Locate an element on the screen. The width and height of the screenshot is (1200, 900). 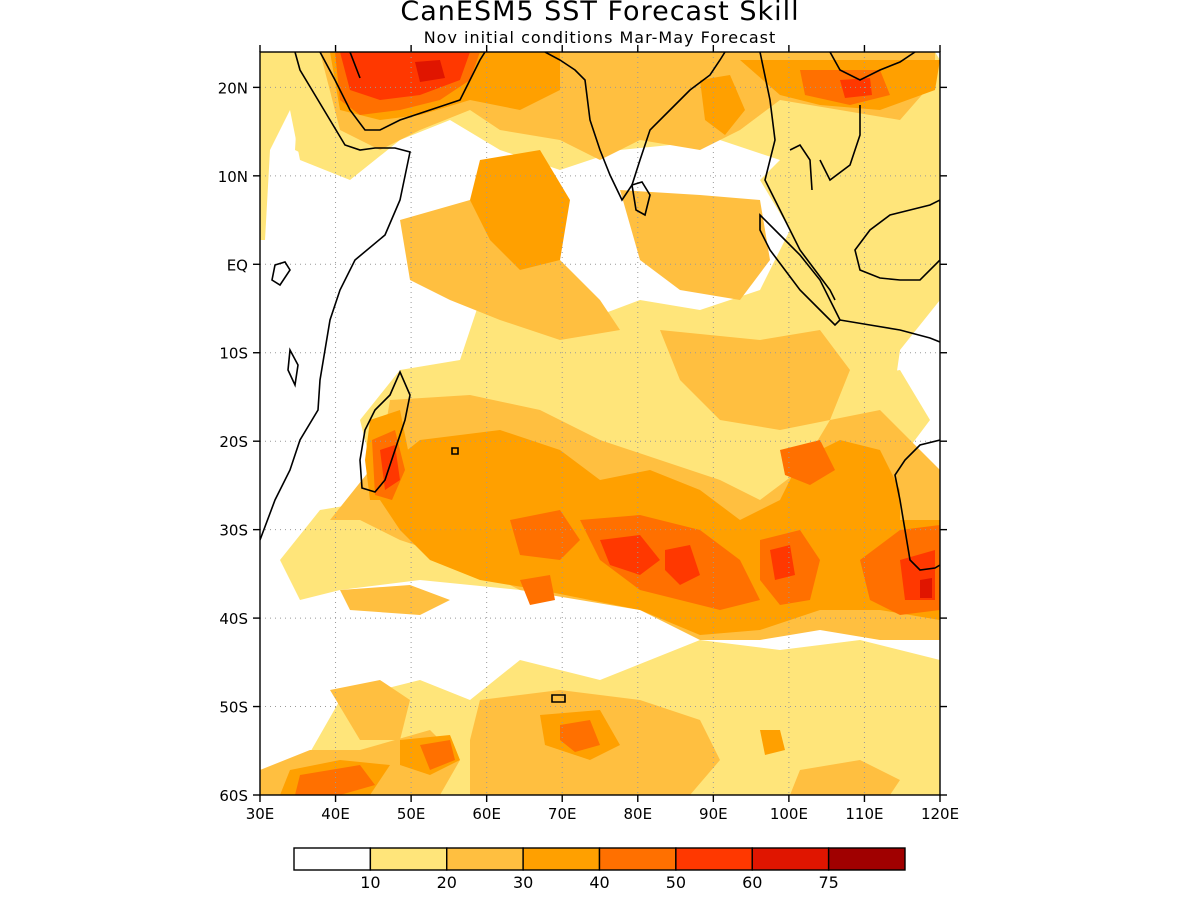
lon-tick-label: 90E is located at coordinates (713, 814).